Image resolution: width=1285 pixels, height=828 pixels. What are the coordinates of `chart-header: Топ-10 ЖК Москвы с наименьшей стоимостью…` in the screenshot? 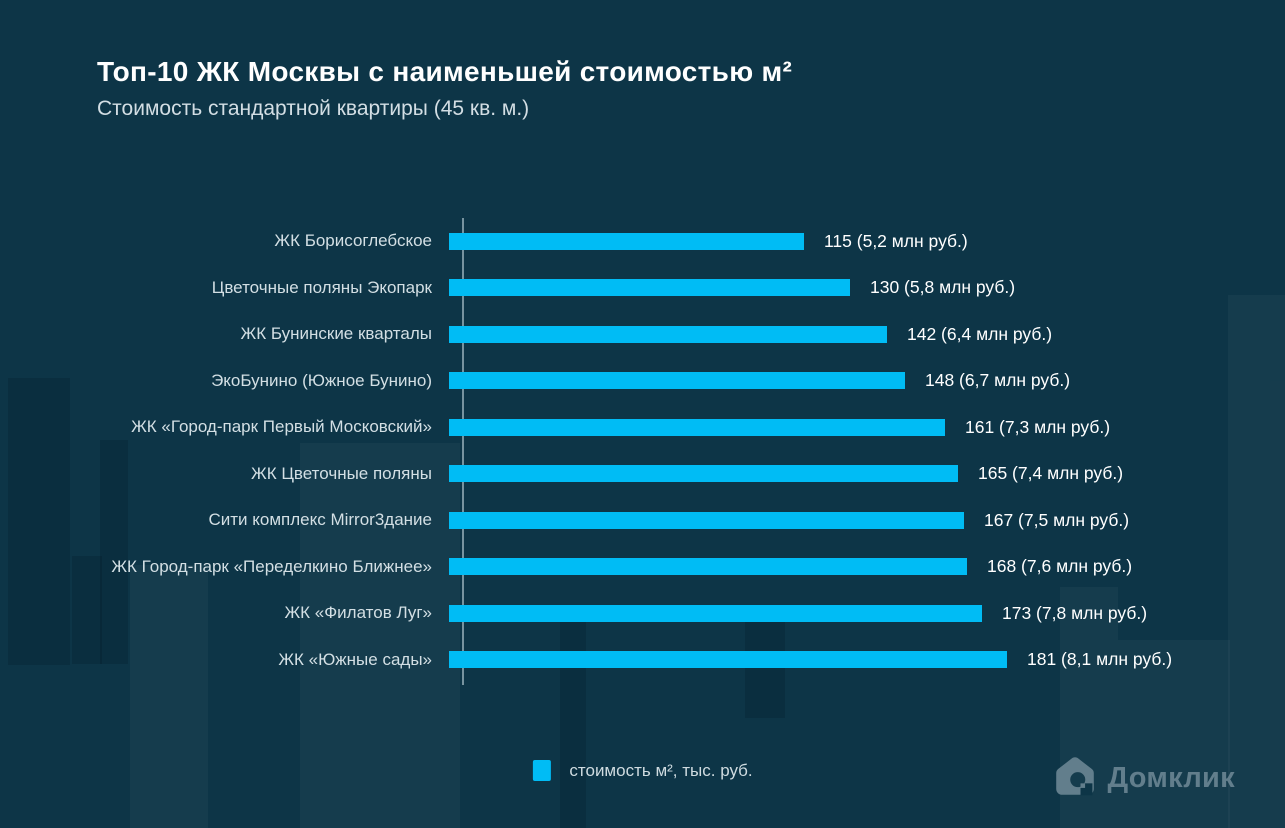 It's located at (444, 88).